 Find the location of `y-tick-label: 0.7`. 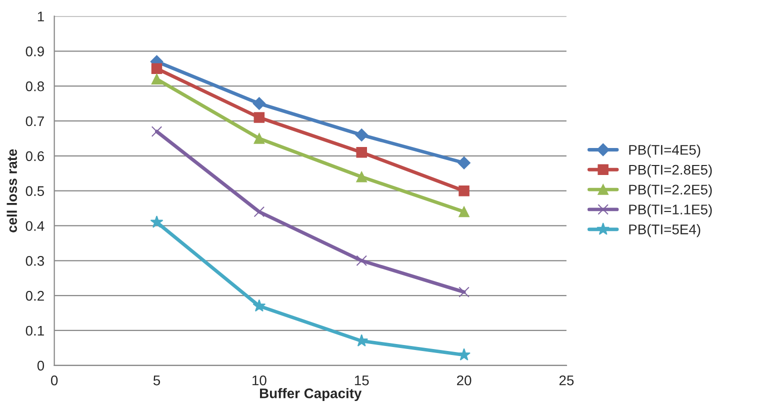

y-tick-label: 0.7 is located at coordinates (35, 121).